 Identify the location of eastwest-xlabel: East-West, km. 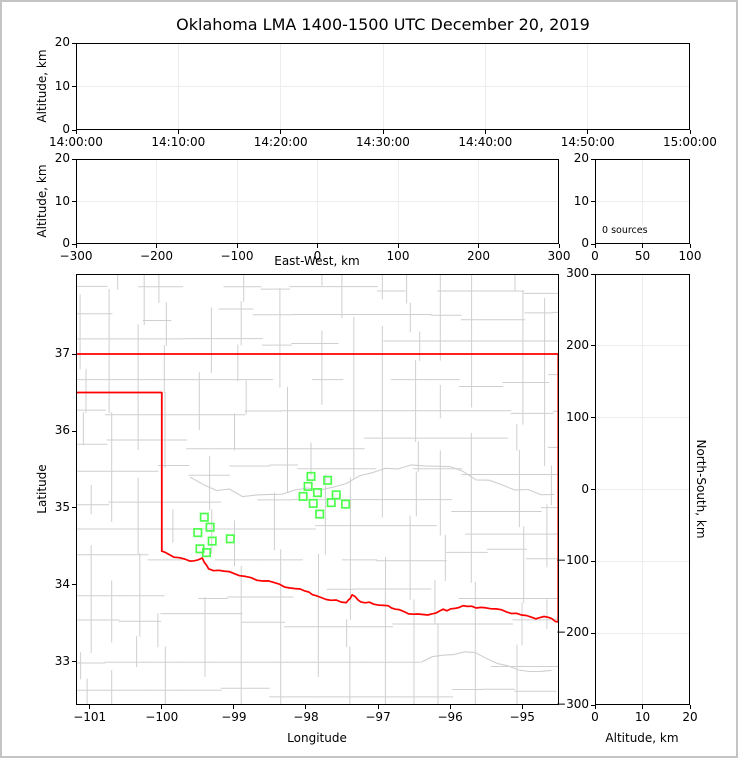
(317, 261).